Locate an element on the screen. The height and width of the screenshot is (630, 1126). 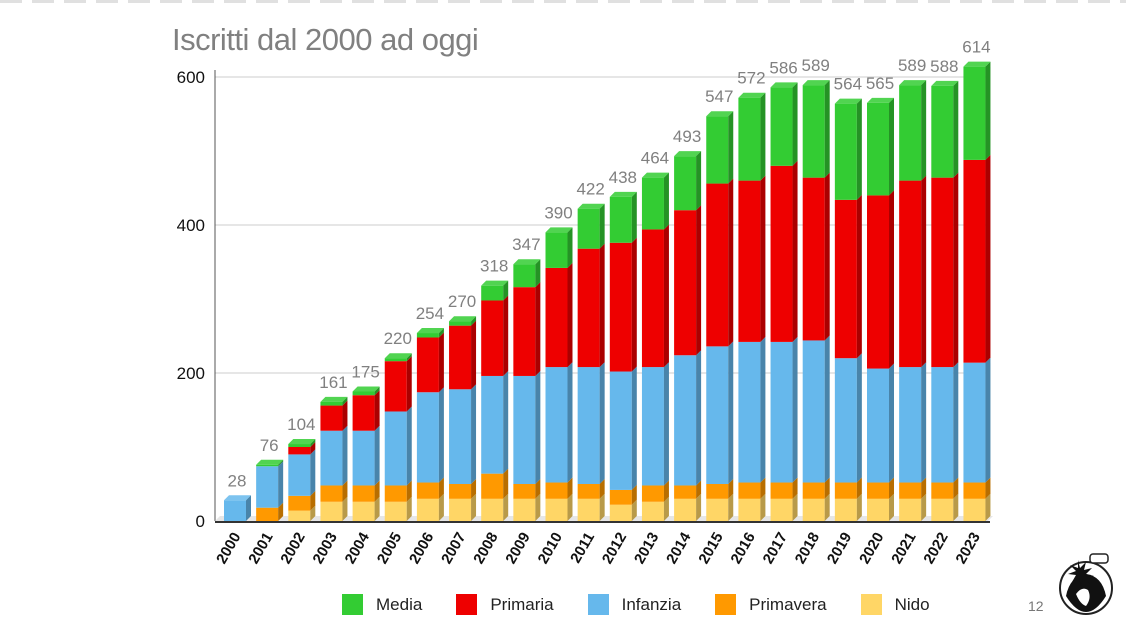
bar-total-label: 422 is located at coordinates (590, 189).